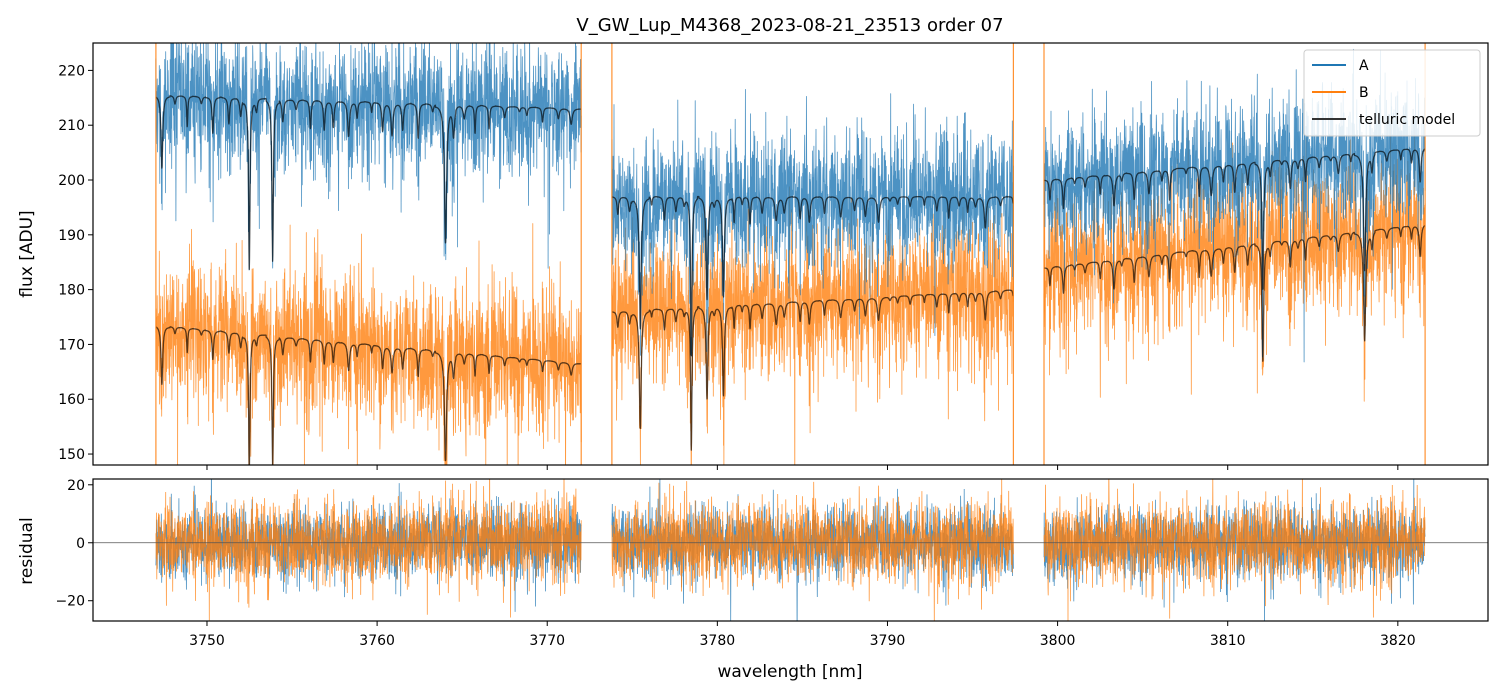 The width and height of the screenshot is (1502, 696). I want to click on x-axis-label: wavelength [nm], so click(789, 672).